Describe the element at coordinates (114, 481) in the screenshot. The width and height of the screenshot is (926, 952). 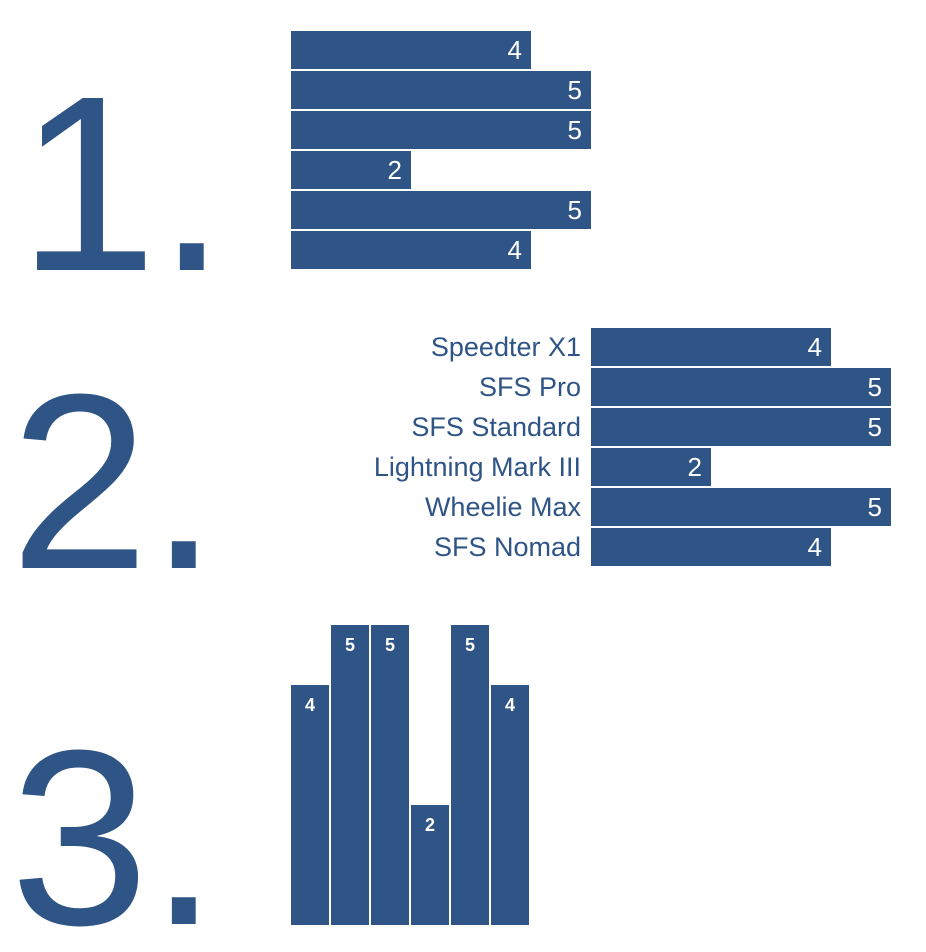
I see `panel-2-numeral: 2.` at that location.